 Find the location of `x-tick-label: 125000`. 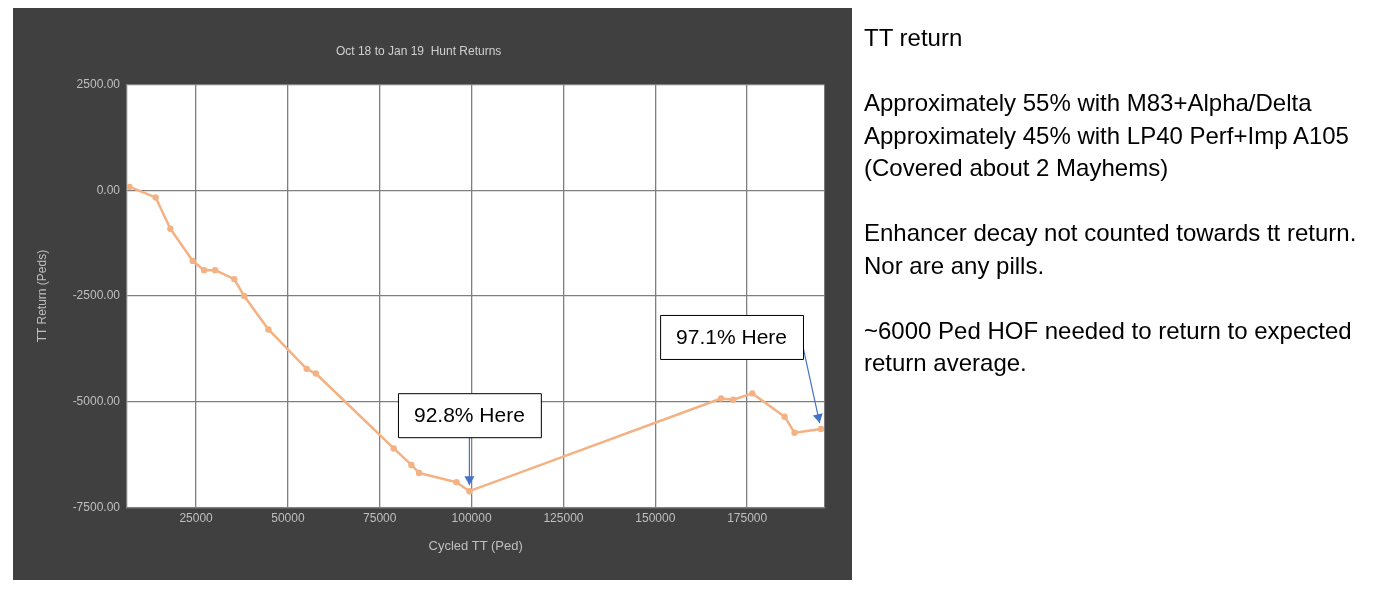

x-tick-label: 125000 is located at coordinates (563, 518).